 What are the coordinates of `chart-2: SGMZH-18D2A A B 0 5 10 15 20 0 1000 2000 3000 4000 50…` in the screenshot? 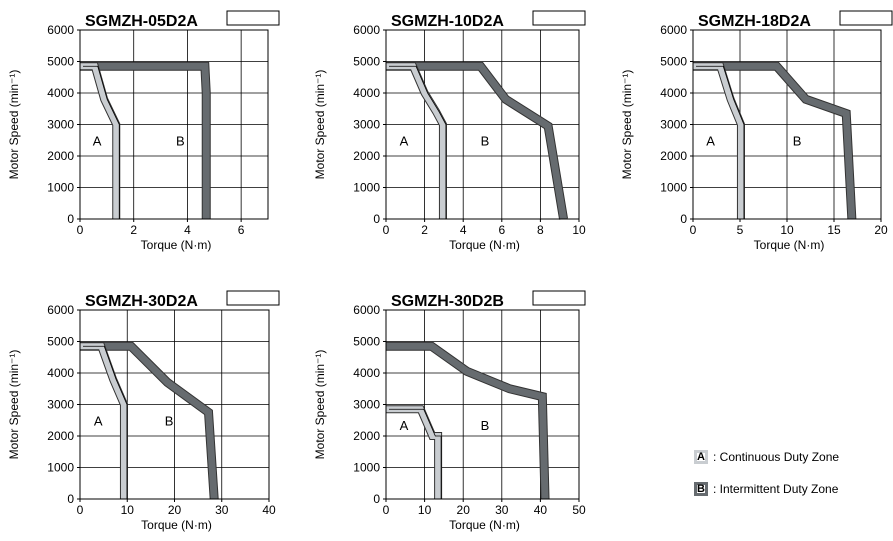 It's located at (756, 131).